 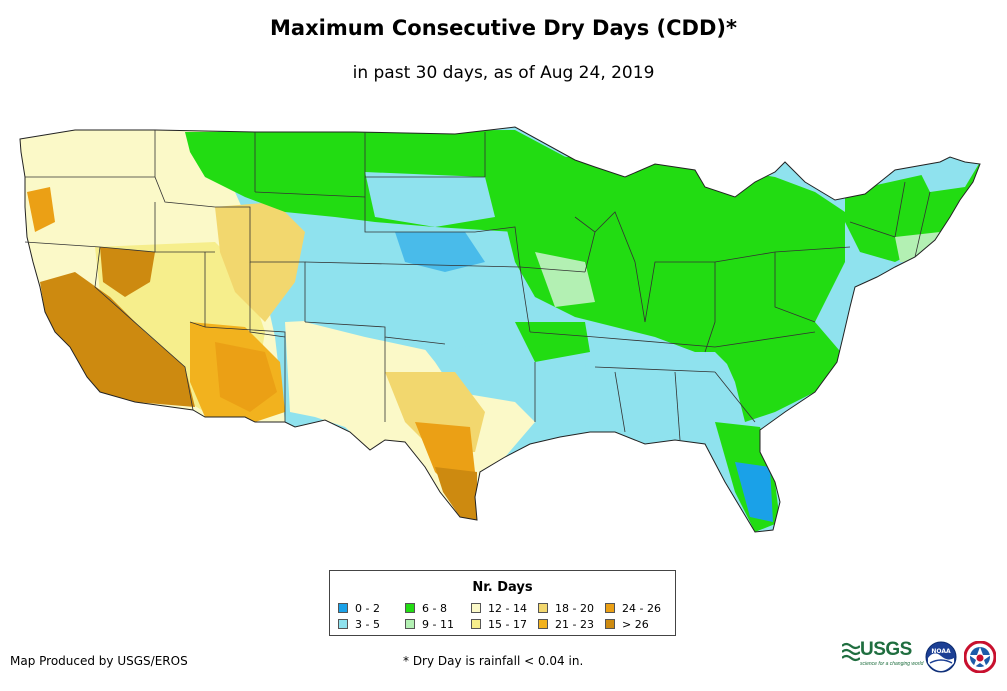 I want to click on zone-nevada-over-26-days, so click(x=127, y=272).